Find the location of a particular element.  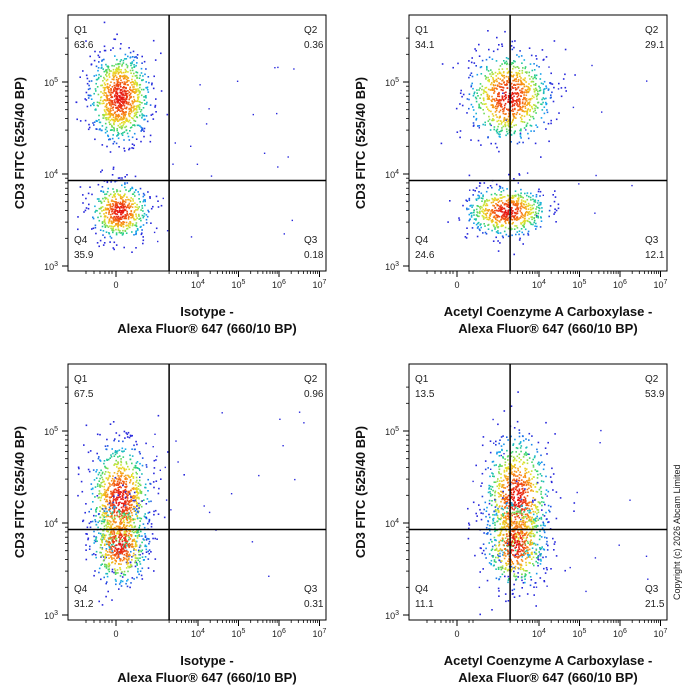

y-tick-label: 105 is located at coordinates (51, 82).